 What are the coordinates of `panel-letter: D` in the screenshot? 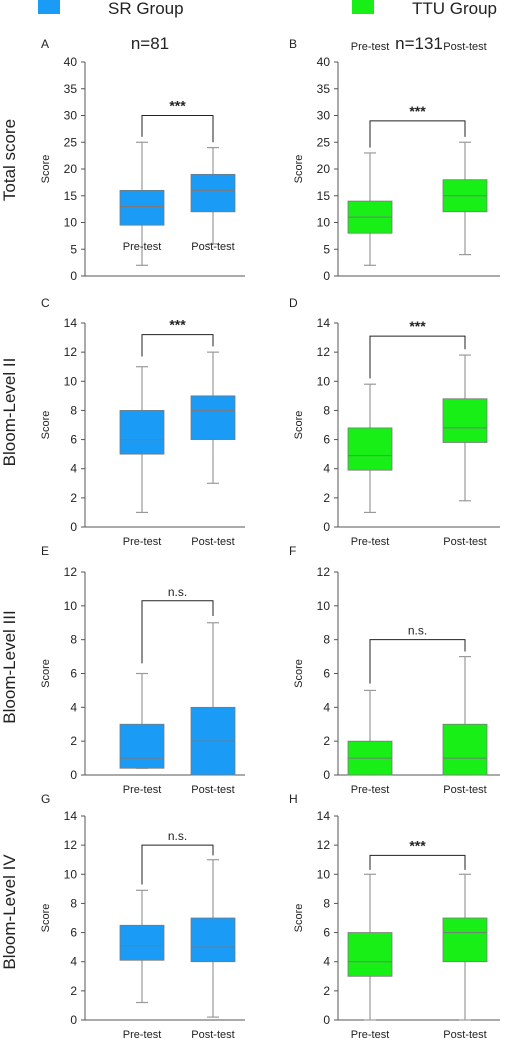 It's located at (293, 303).